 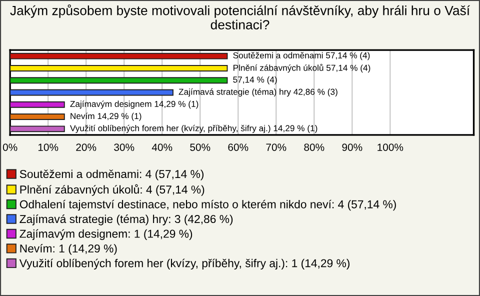 I want to click on chart-title: Jakým způsobem byste motivovali potenciální návštěvníky, aby hráli hru o Vaší destinaci?, so click(x=240, y=17).